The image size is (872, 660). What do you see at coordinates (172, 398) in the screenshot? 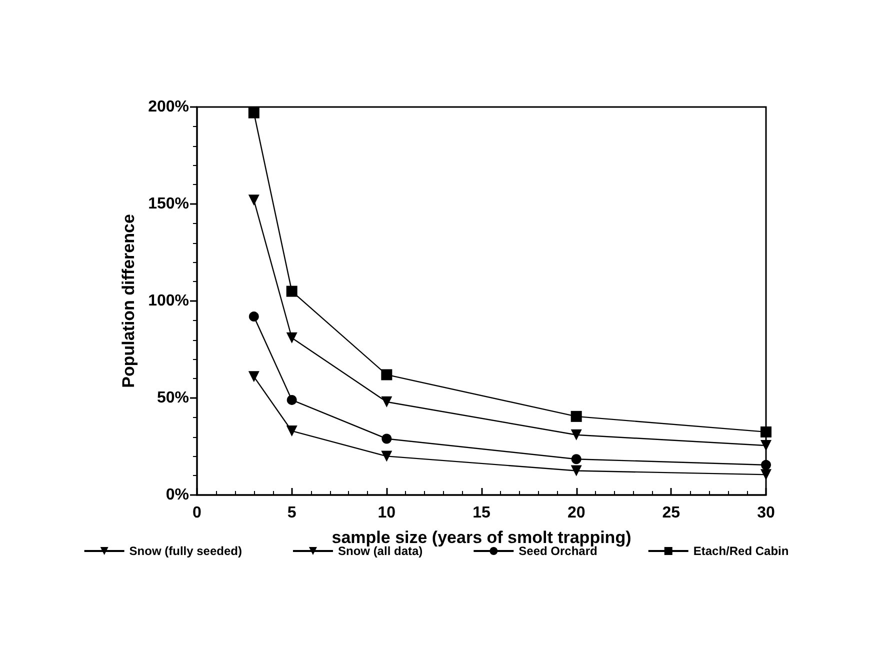
I see `y-tick-label: 50%` at bounding box center [172, 398].